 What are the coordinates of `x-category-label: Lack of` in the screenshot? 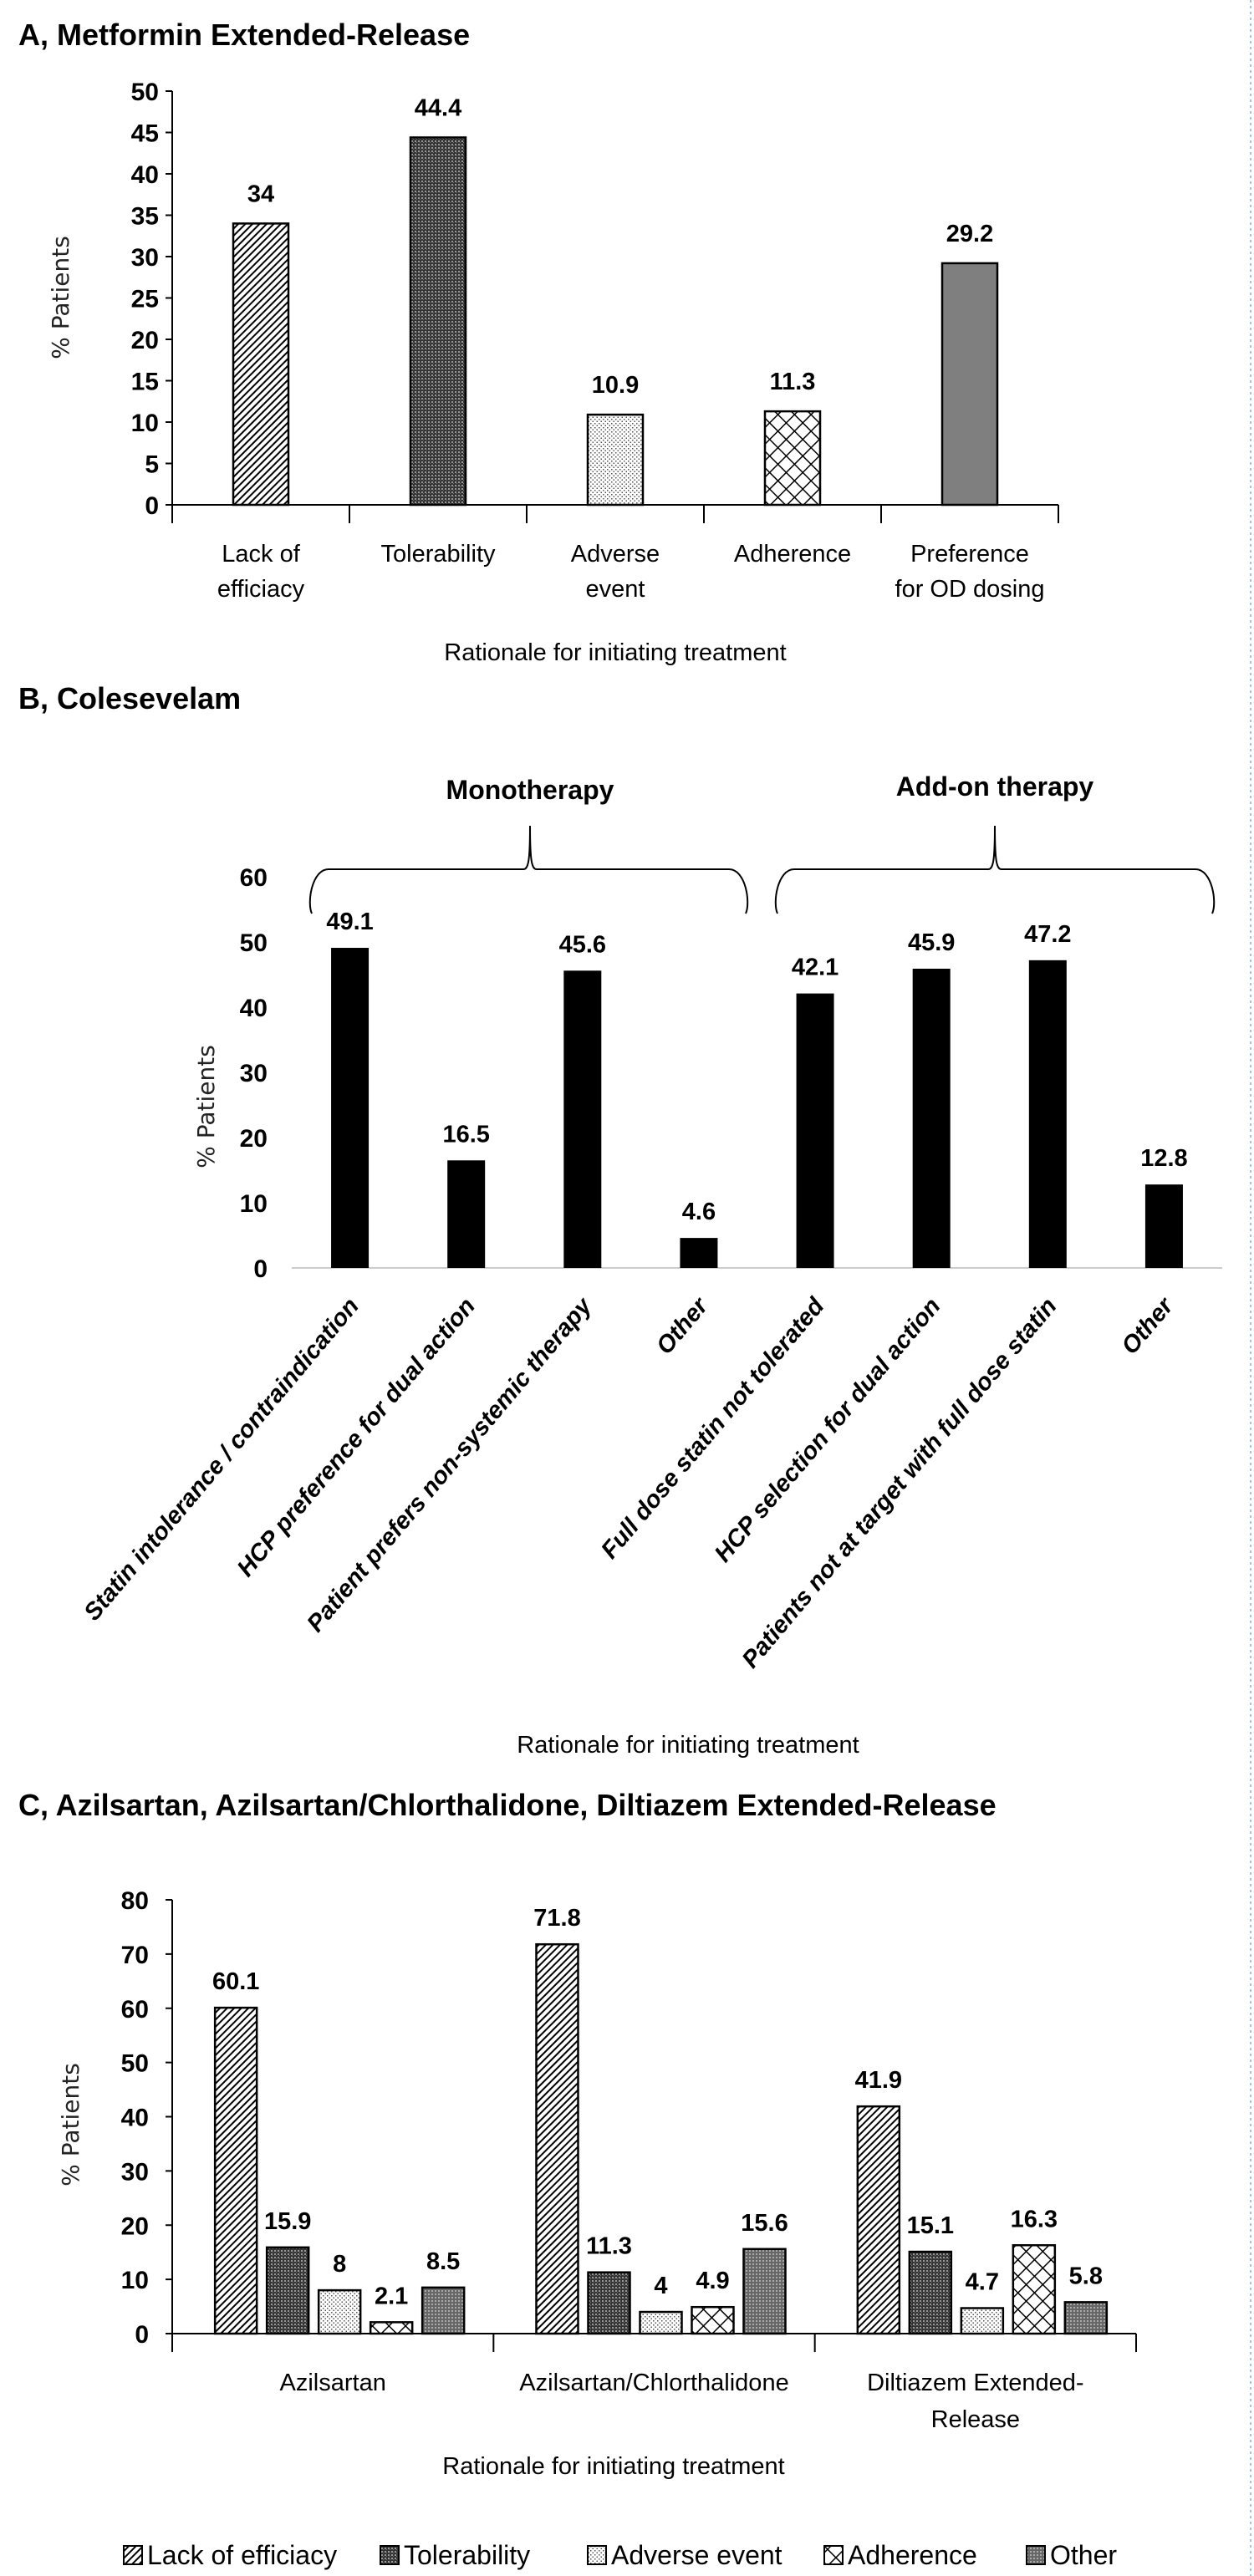 It's located at (261, 554).